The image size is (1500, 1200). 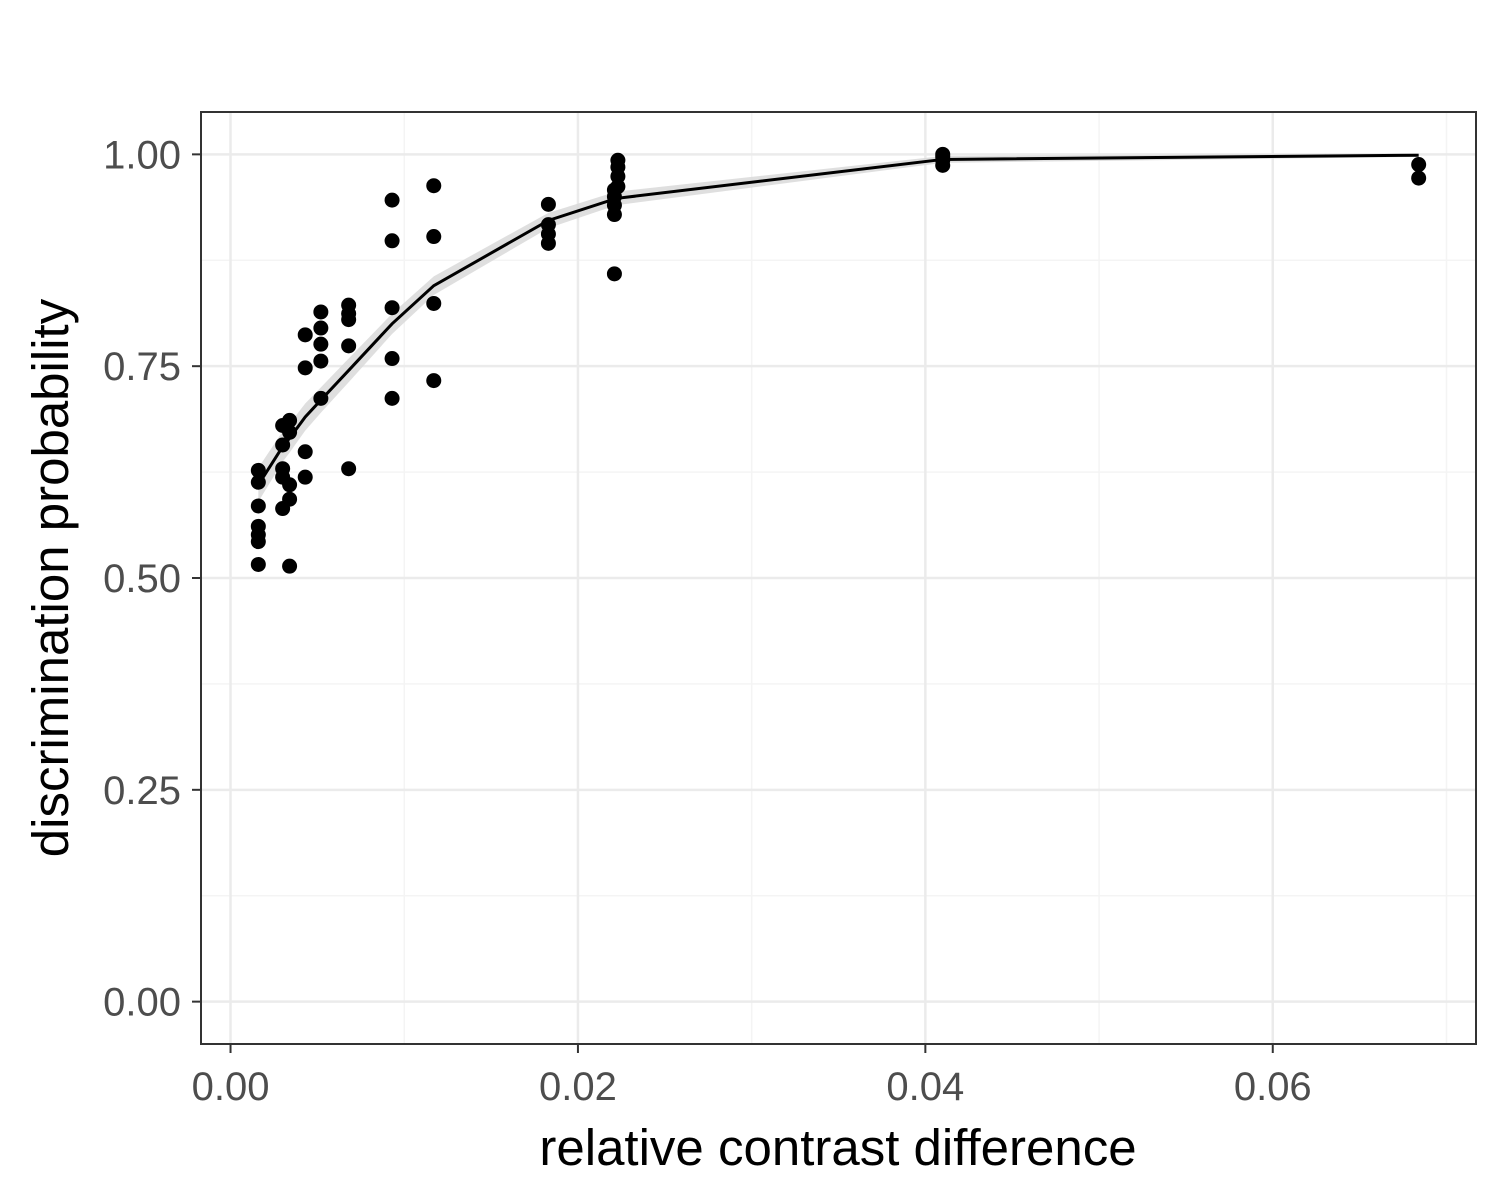 I want to click on y-axis-ticks: 0.00 0.25 0.50 0.75 1.00, so click(x=152, y=579).